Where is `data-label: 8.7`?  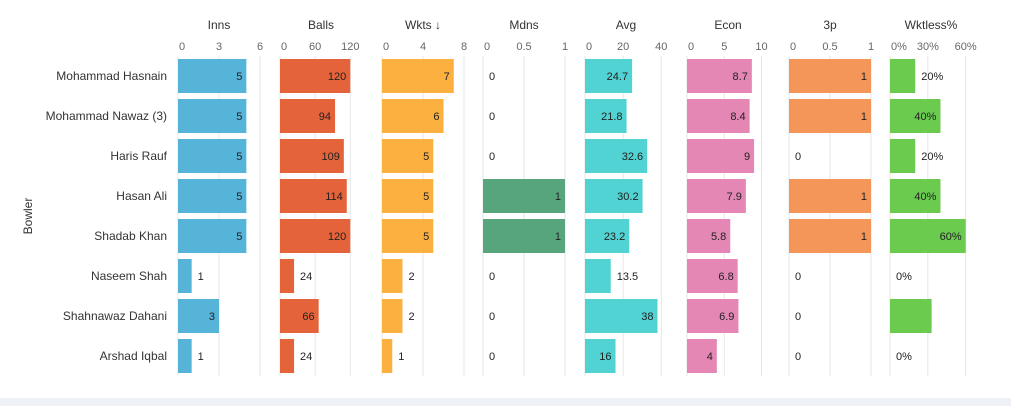 data-label: 8.7 is located at coordinates (740, 77).